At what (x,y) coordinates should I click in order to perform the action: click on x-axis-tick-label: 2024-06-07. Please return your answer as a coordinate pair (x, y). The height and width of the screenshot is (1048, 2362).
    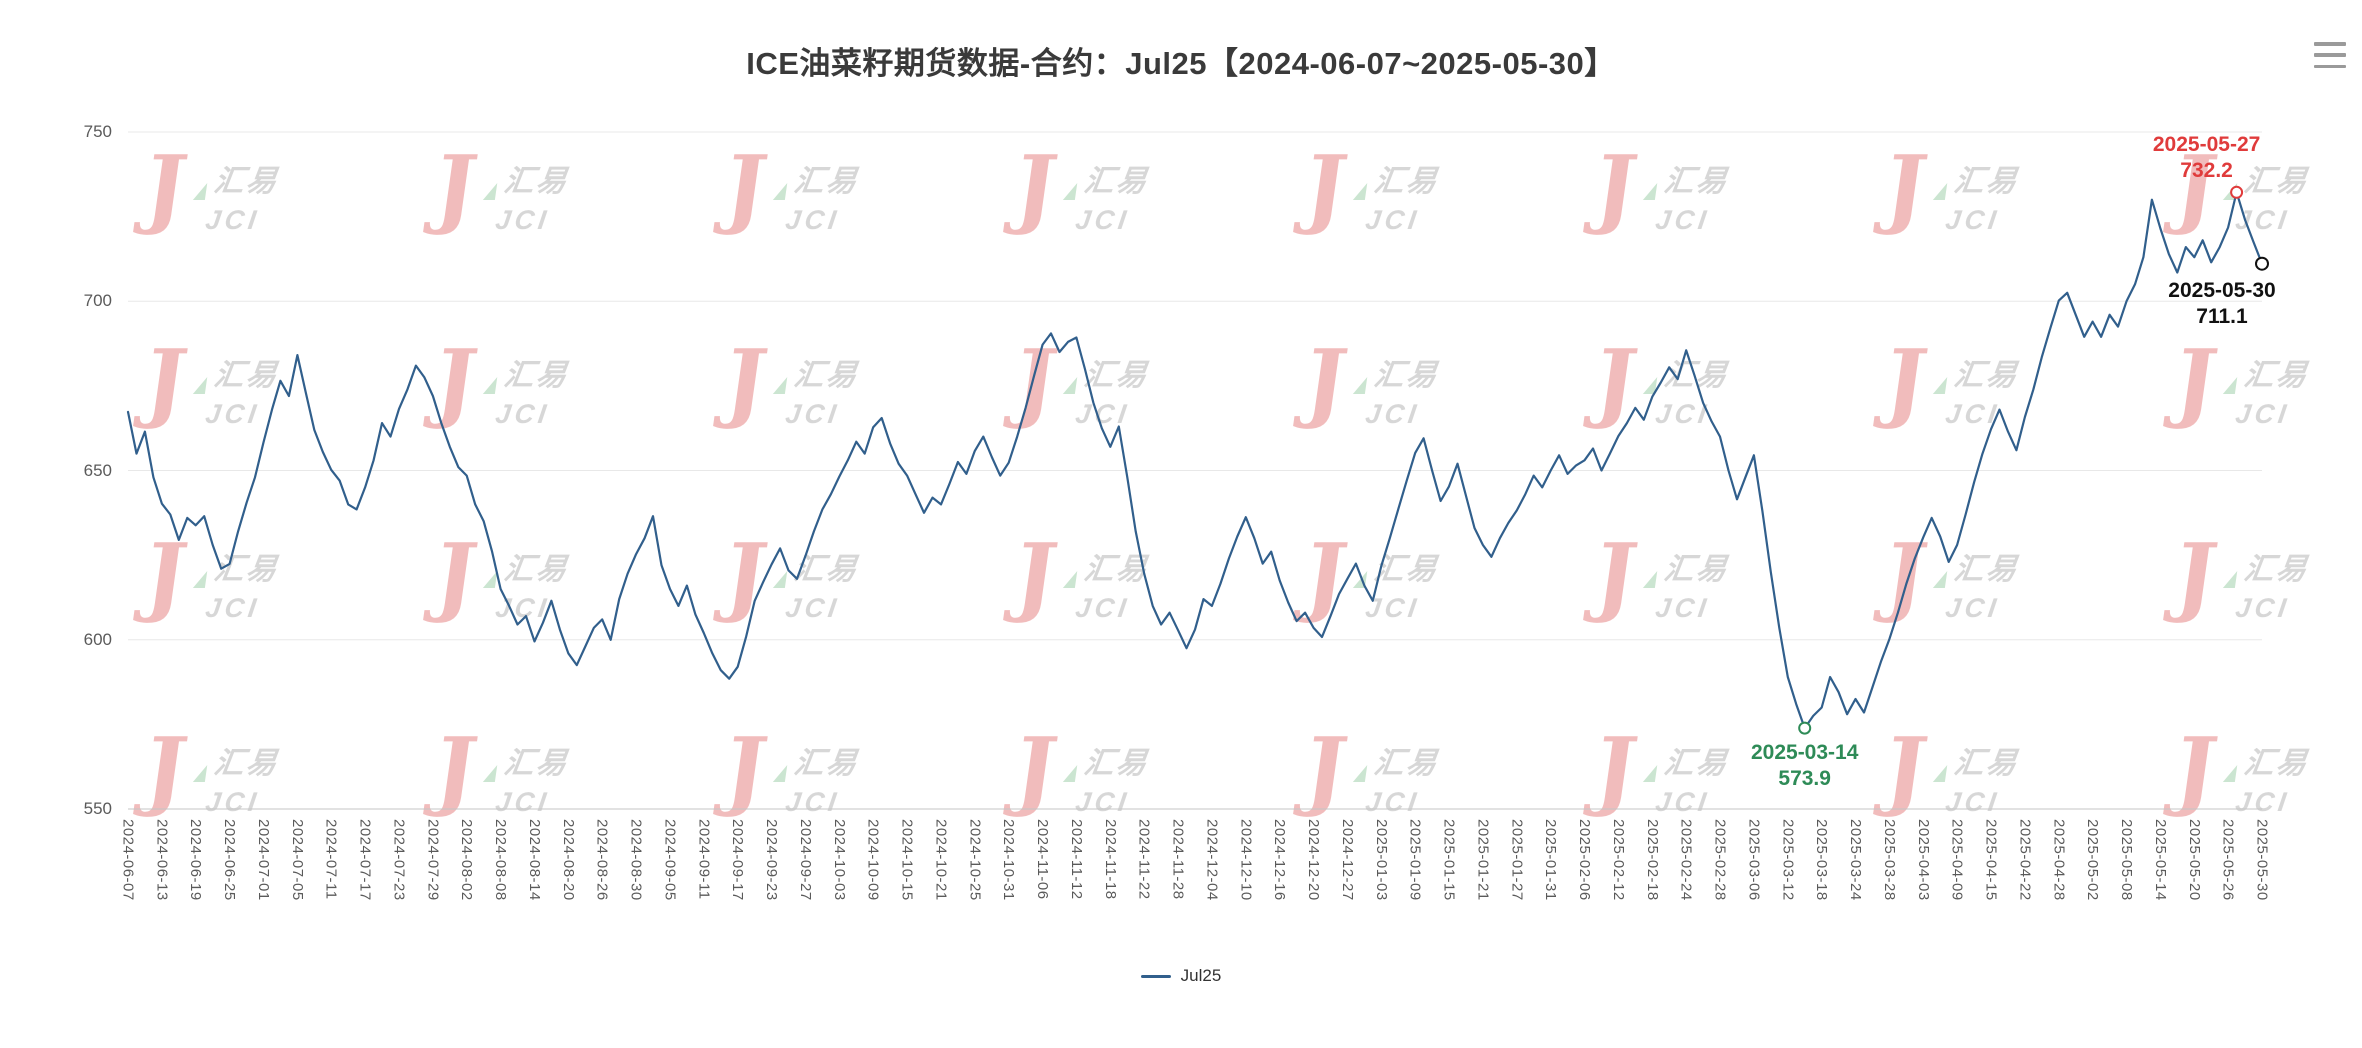
    Looking at the image, I should click on (128, 860).